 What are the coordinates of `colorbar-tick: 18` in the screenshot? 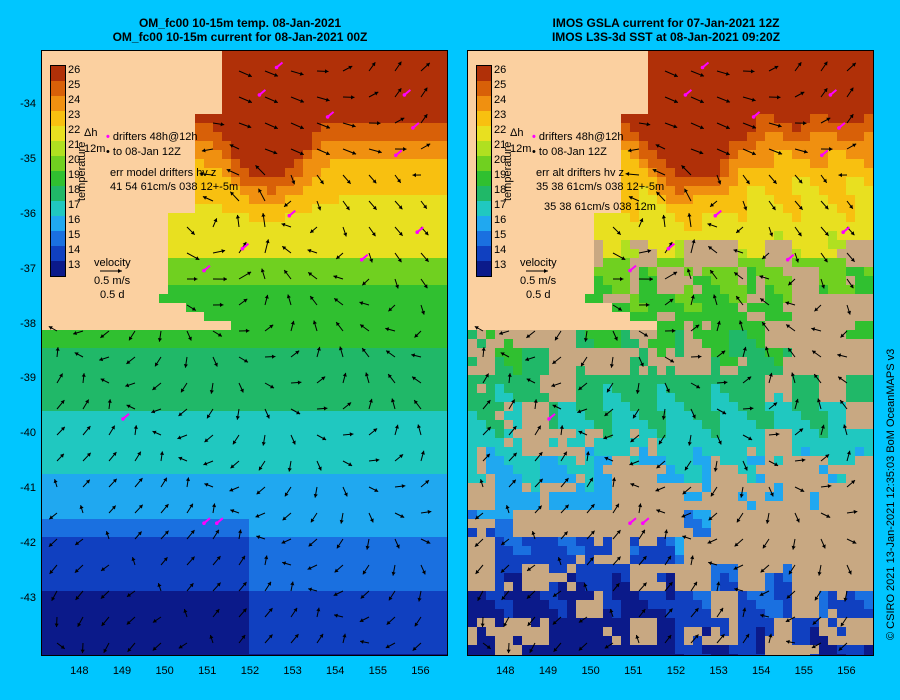 It's located at (74, 190).